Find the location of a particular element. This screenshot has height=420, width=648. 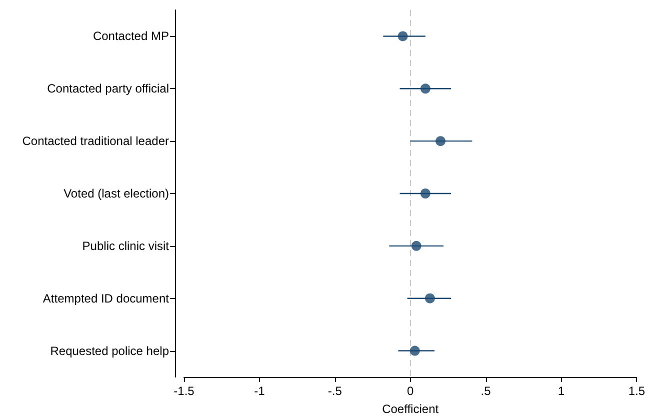

x-tick-label: -1 is located at coordinates (260, 391).